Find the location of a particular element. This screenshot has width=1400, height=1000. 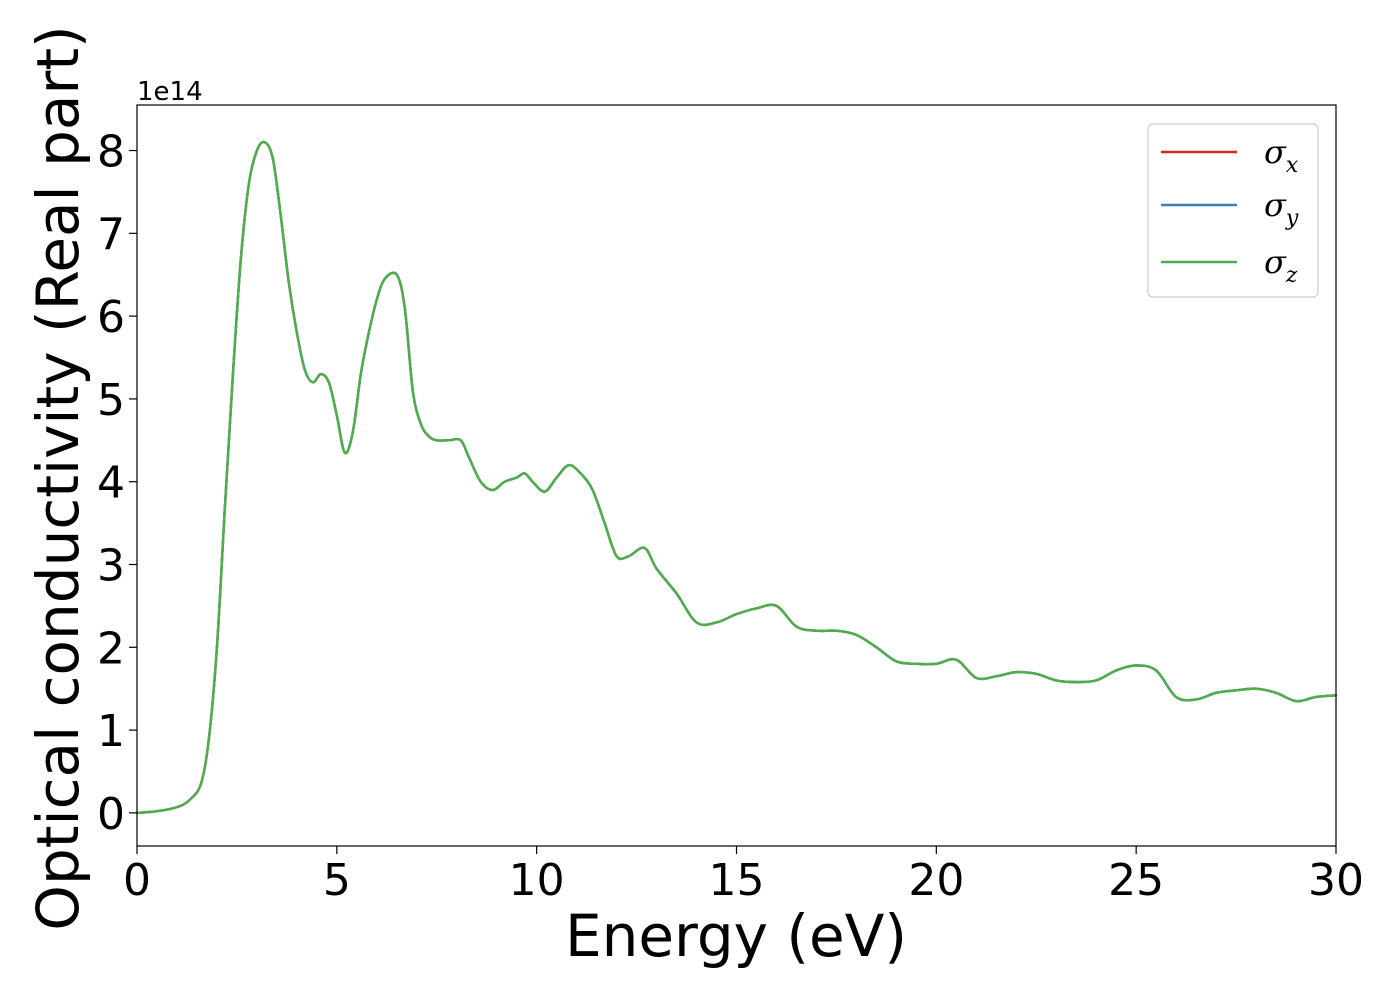

legend-label-y: σy is located at coordinates (1281, 208).